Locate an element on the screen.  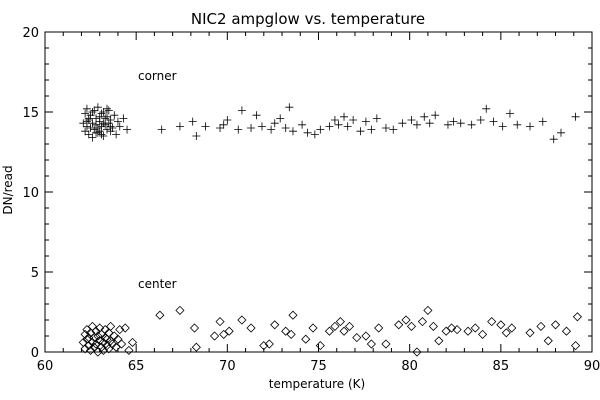
x-tick-label: 85 is located at coordinates (501, 366).